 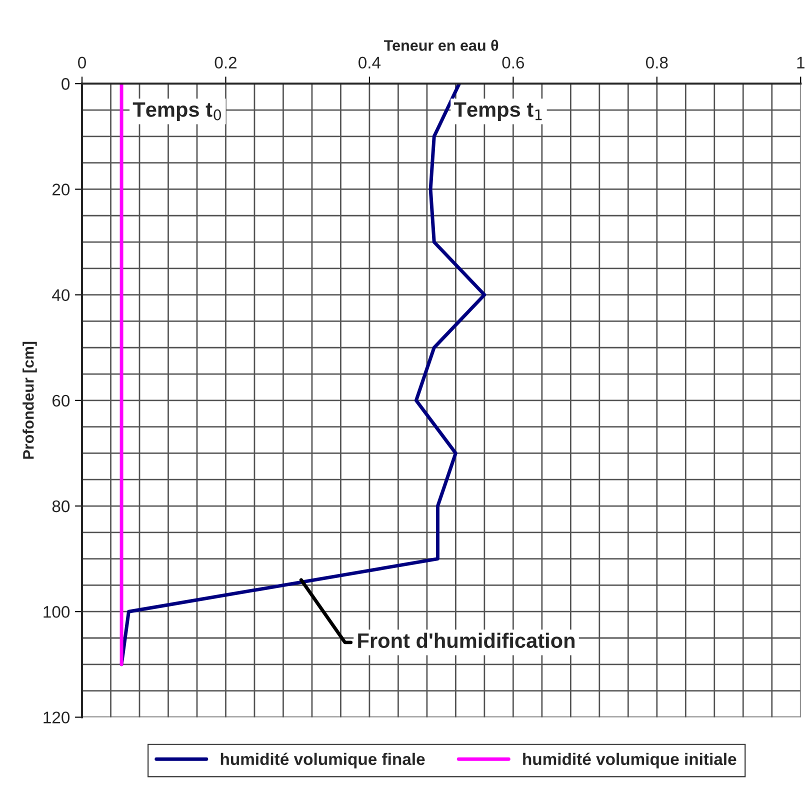 What do you see at coordinates (61, 295) in the screenshot?
I see `y-tick-label: 40` at bounding box center [61, 295].